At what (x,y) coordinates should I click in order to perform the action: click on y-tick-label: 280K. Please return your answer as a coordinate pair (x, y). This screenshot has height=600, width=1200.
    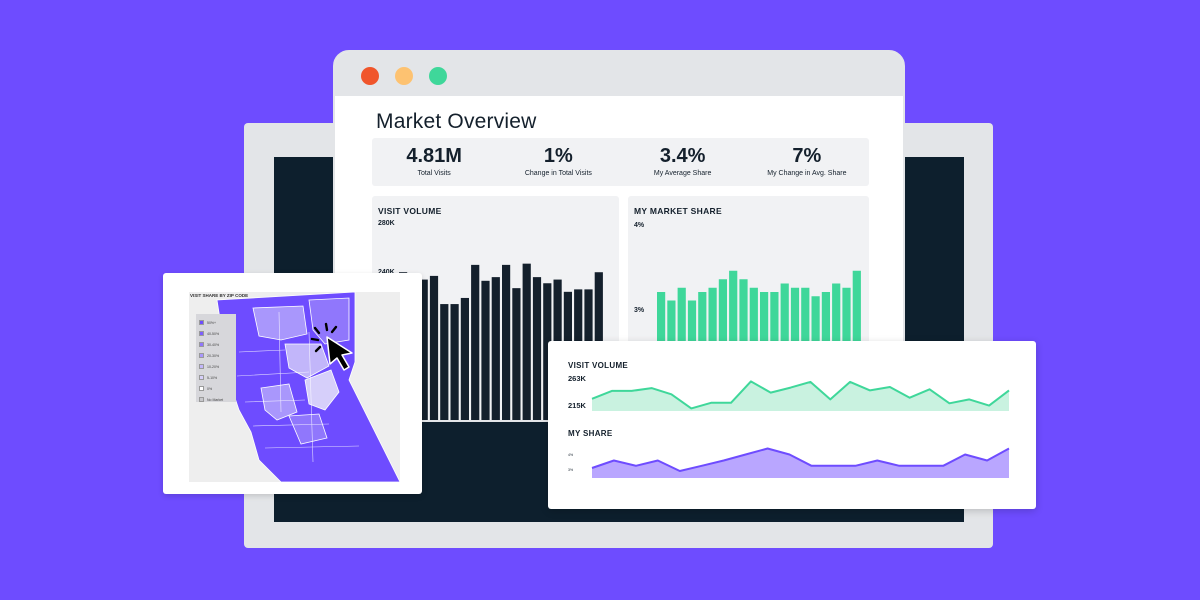
    Looking at the image, I should click on (386, 223).